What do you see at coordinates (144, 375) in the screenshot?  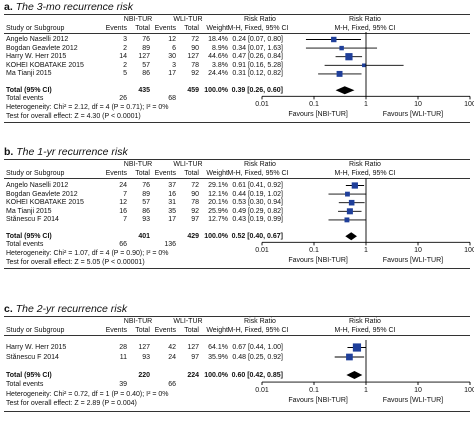 I see `total1-sum: 220` at bounding box center [144, 375].